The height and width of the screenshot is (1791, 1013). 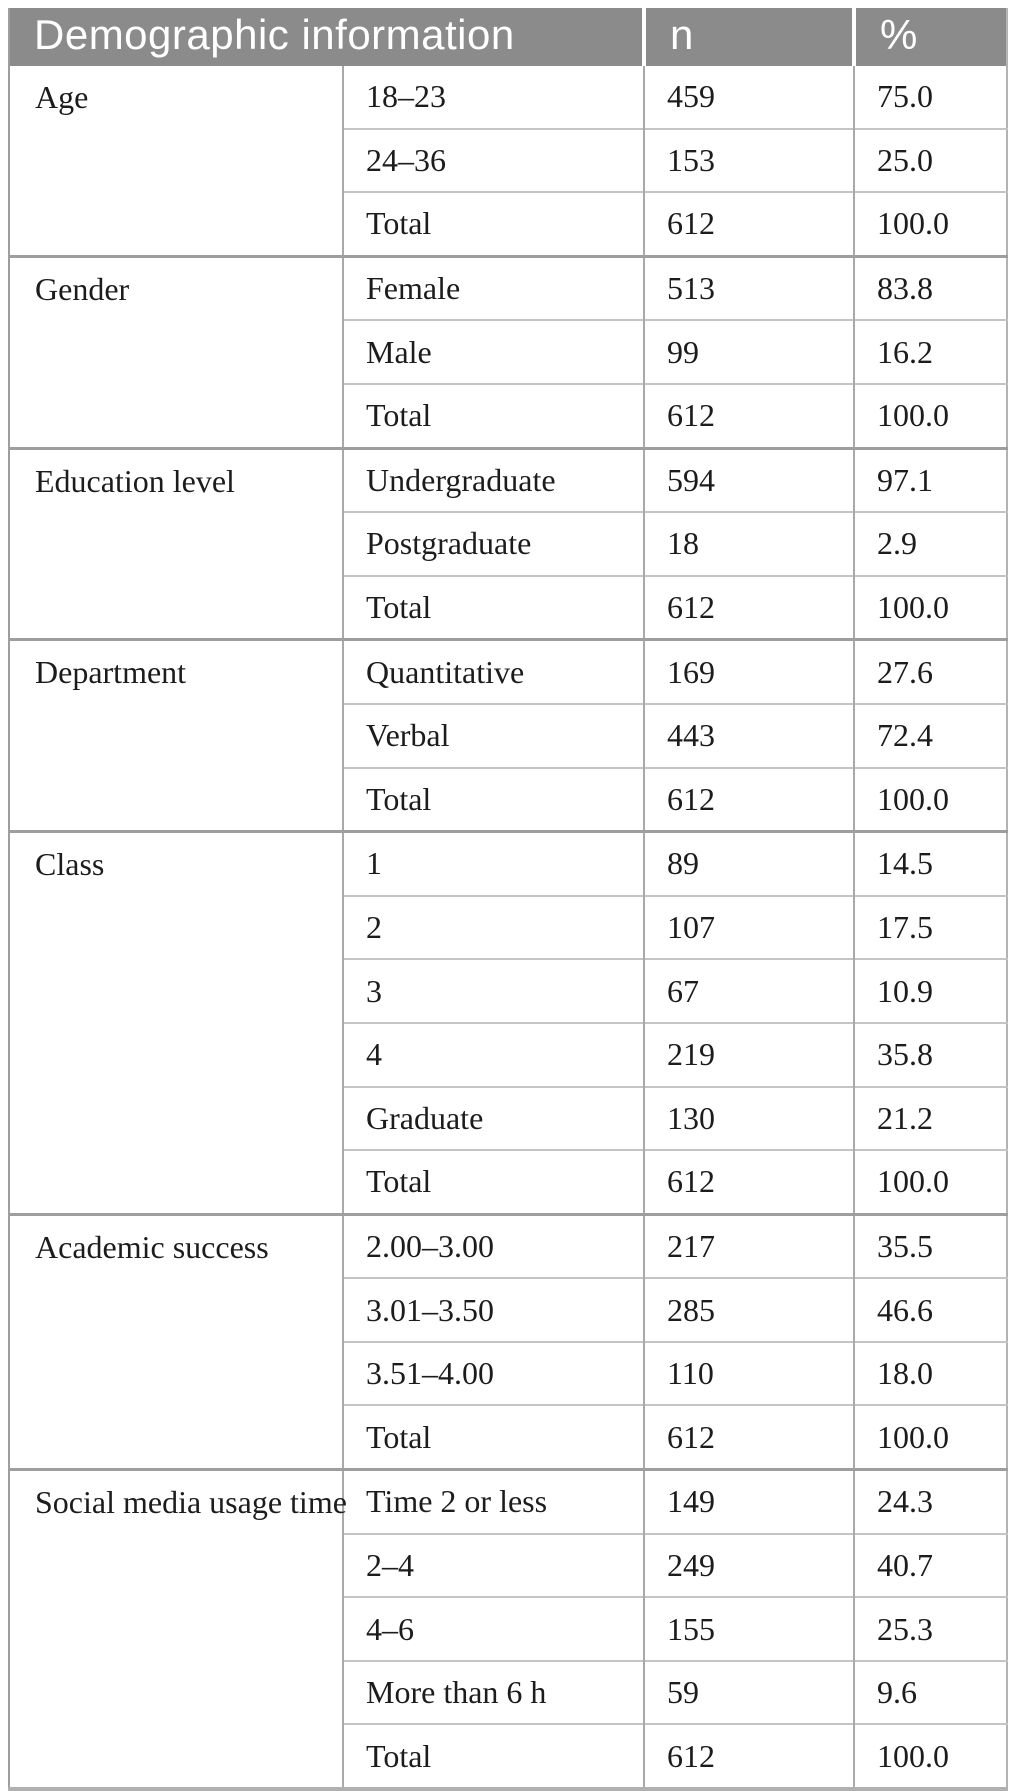 I want to click on n-cell: 459, so click(x=748, y=97).